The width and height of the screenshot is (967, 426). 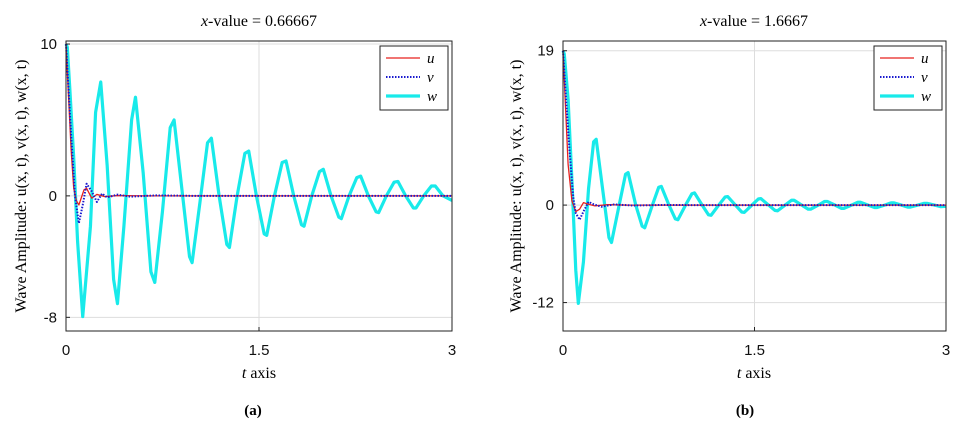 I want to click on chart-a-ytick-label: -8, so click(x=50, y=317).